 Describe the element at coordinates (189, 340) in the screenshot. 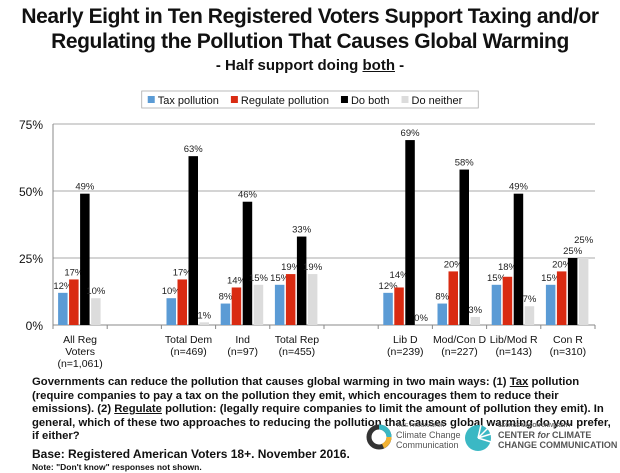

I see `x-tick-label: Total Dem` at that location.